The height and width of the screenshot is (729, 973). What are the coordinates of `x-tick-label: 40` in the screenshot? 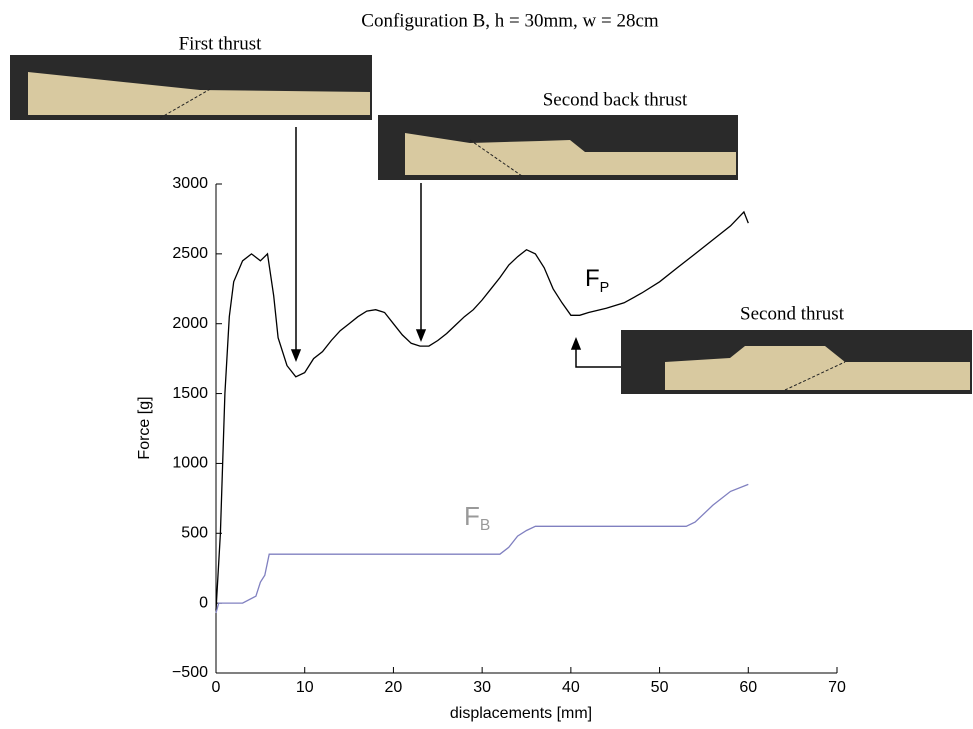 It's located at (571, 687).